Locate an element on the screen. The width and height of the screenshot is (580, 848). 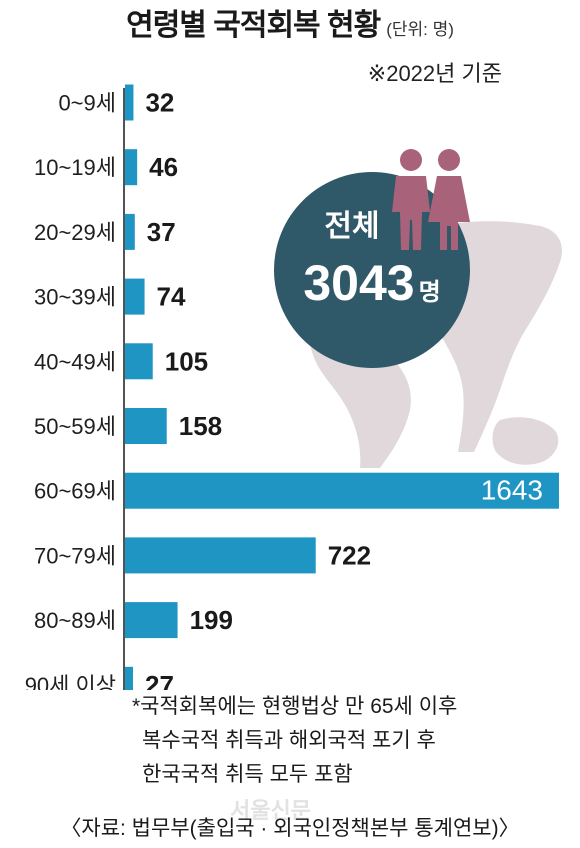
value-label-7: 1643 is located at coordinates (512, 490).